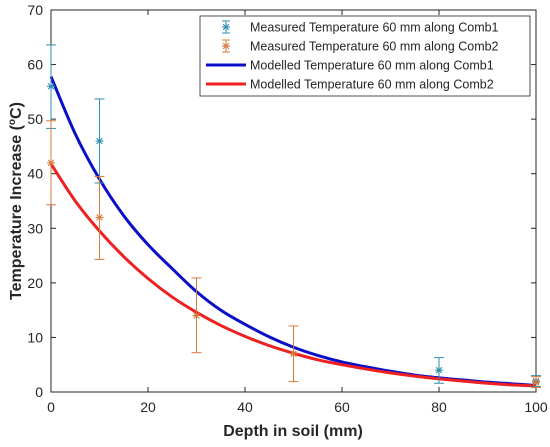  What do you see at coordinates (372, 85) in the screenshot?
I see `legend-label: Modelled Temperature 60 mm along Comb2` at bounding box center [372, 85].